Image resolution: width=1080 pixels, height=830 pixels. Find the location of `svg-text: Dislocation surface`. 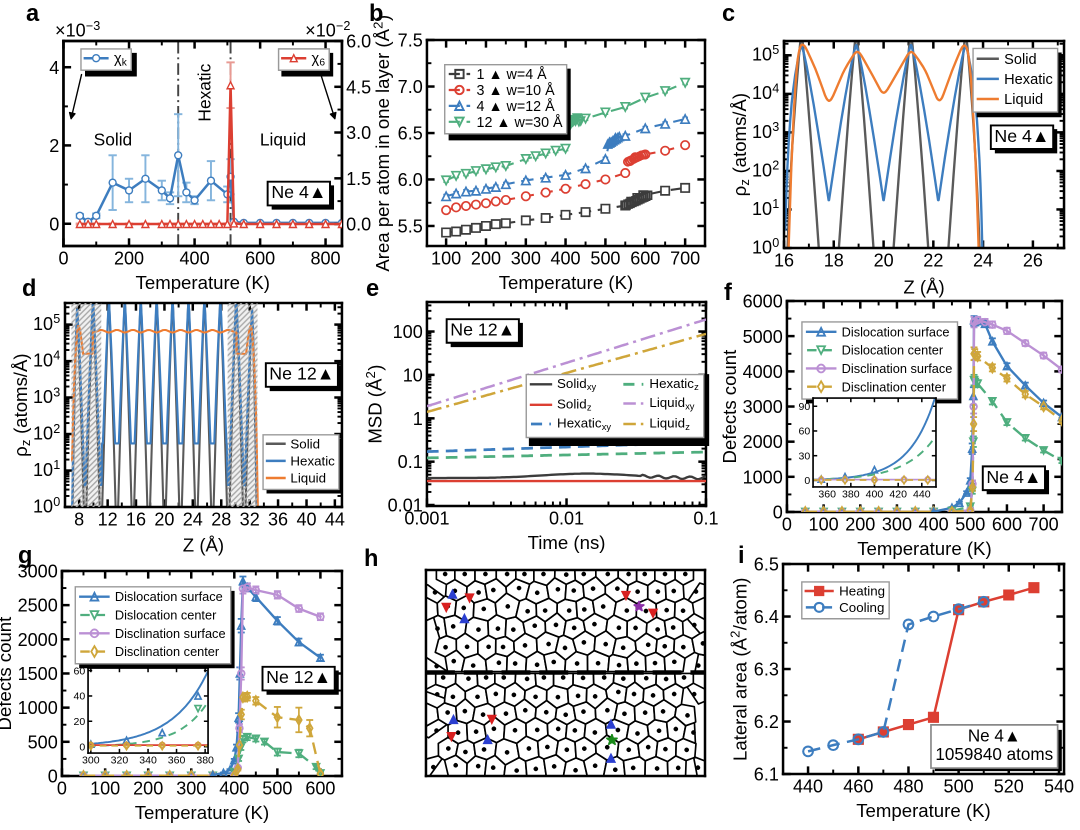

svg-text: Dislocation surface is located at coordinates (169, 596).